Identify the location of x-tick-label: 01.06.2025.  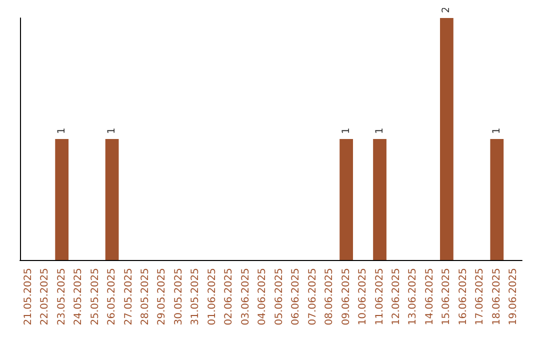
(212, 297).